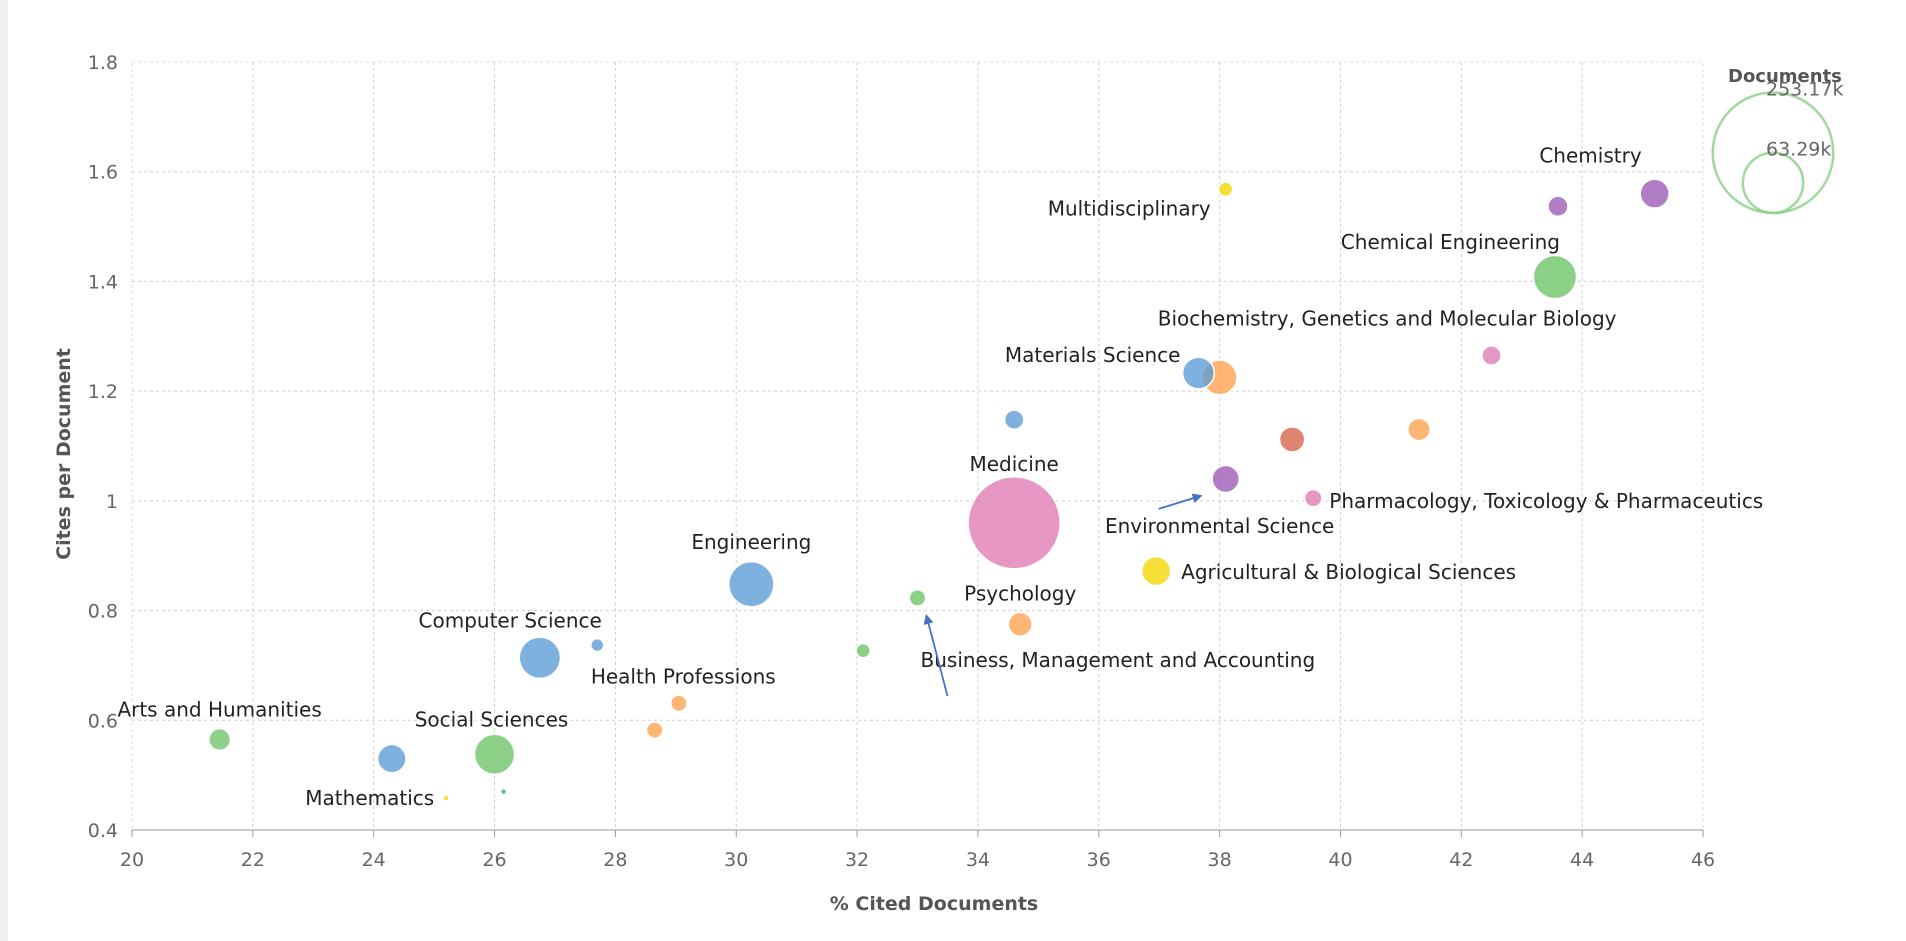  What do you see at coordinates (1129, 208) in the screenshot?
I see `label-multidisciplinary: Multidisciplinary` at bounding box center [1129, 208].